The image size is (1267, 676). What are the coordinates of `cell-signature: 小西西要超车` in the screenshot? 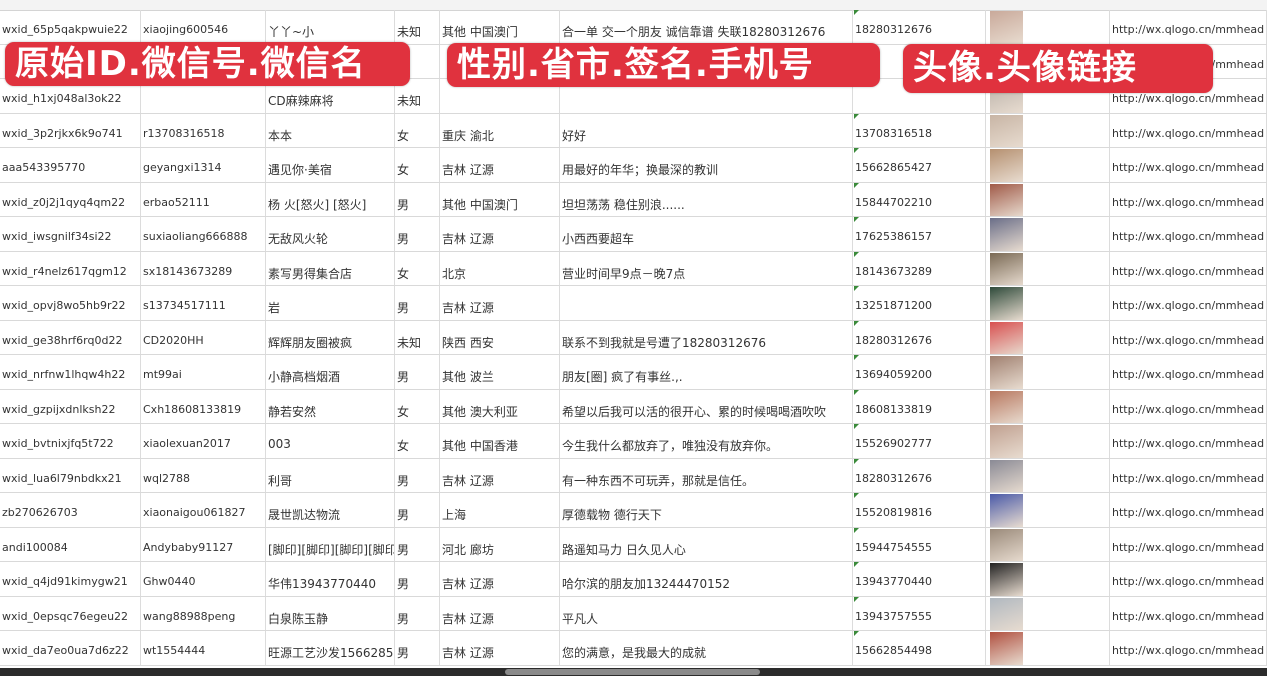 It's located at (706, 234).